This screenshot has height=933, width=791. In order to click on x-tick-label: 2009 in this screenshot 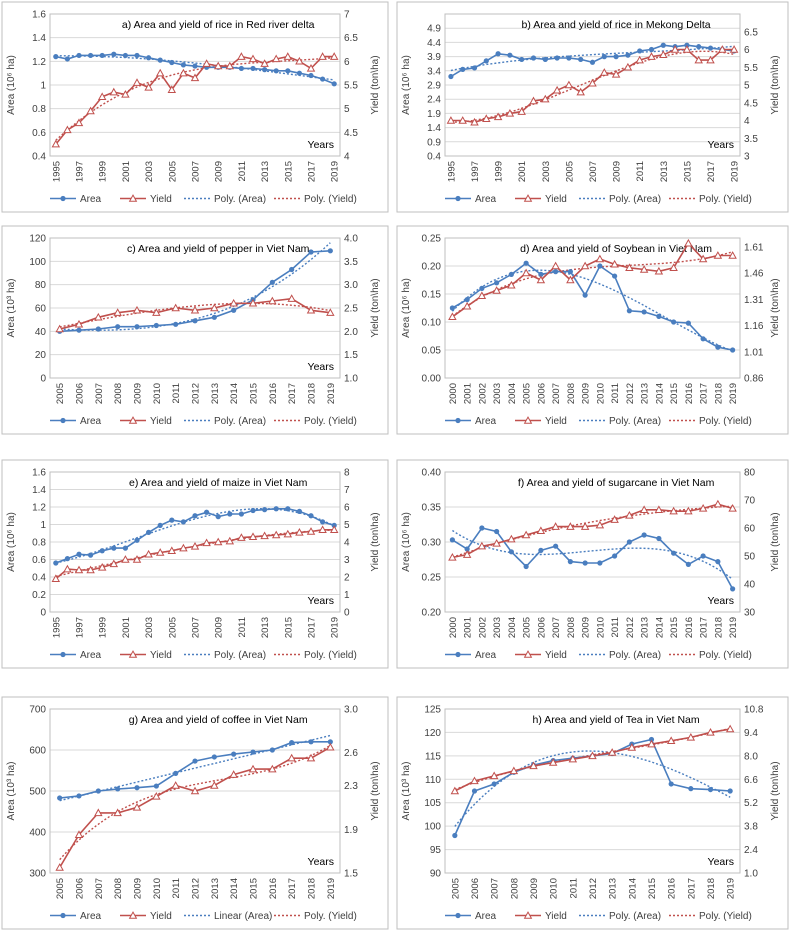, I will do `click(138, 393)`.